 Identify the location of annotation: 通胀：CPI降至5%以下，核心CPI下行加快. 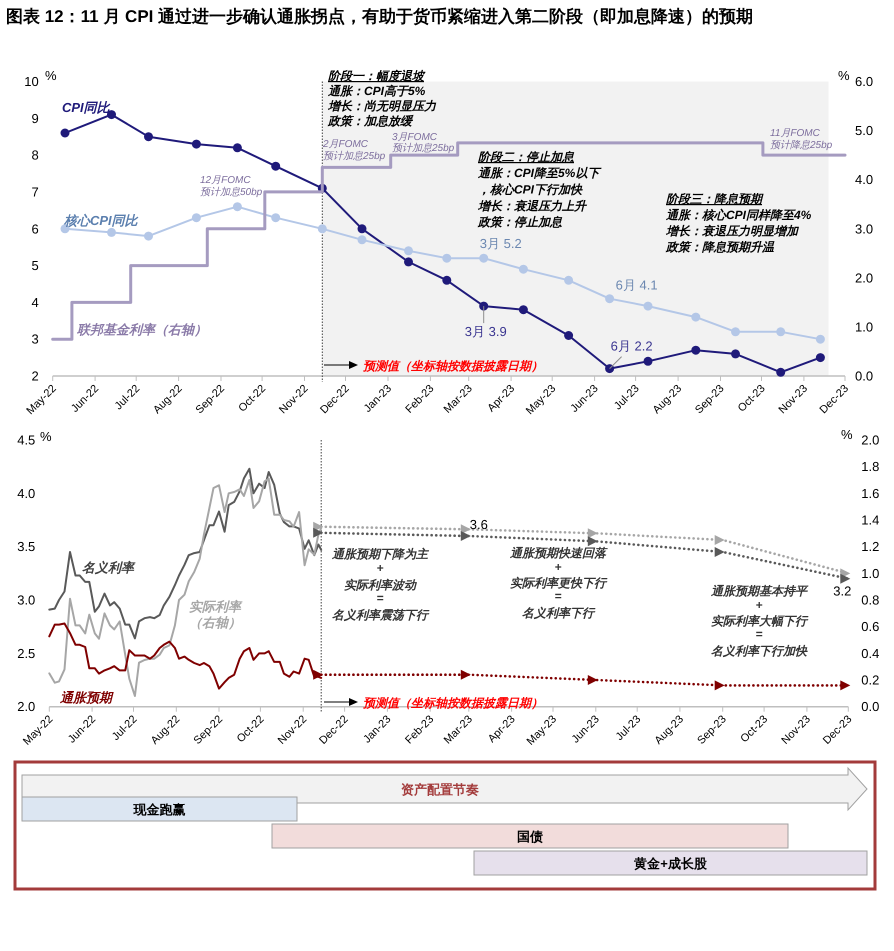
(539, 181).